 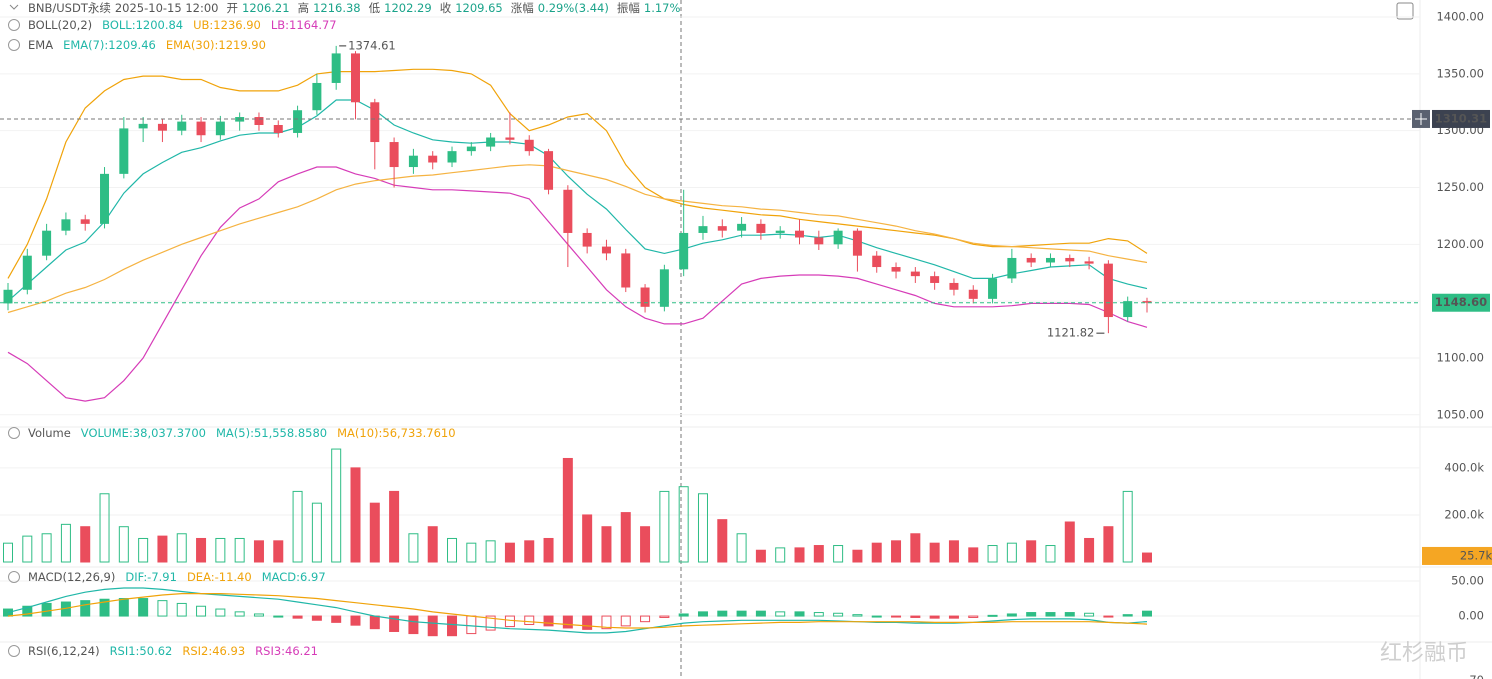 What do you see at coordinates (109, 45) in the screenshot?
I see `legend-item: EMA(7):1209.46` at bounding box center [109, 45].